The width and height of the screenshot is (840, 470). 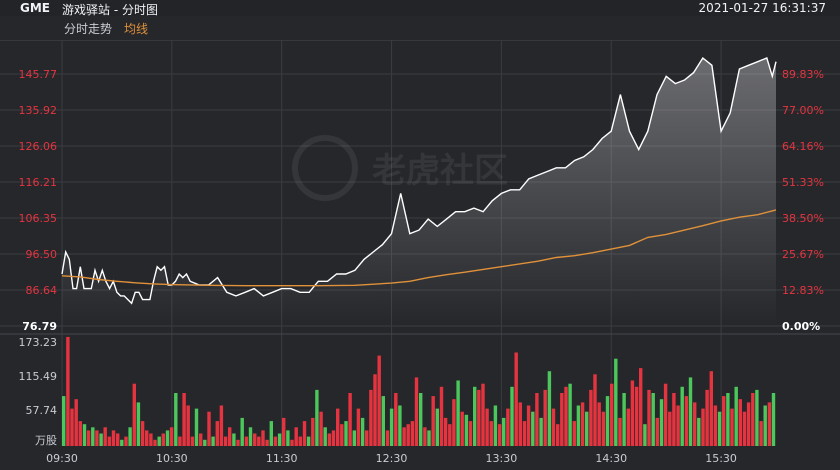 I want to click on pct-axis-label: 25.67%, so click(x=803, y=254).